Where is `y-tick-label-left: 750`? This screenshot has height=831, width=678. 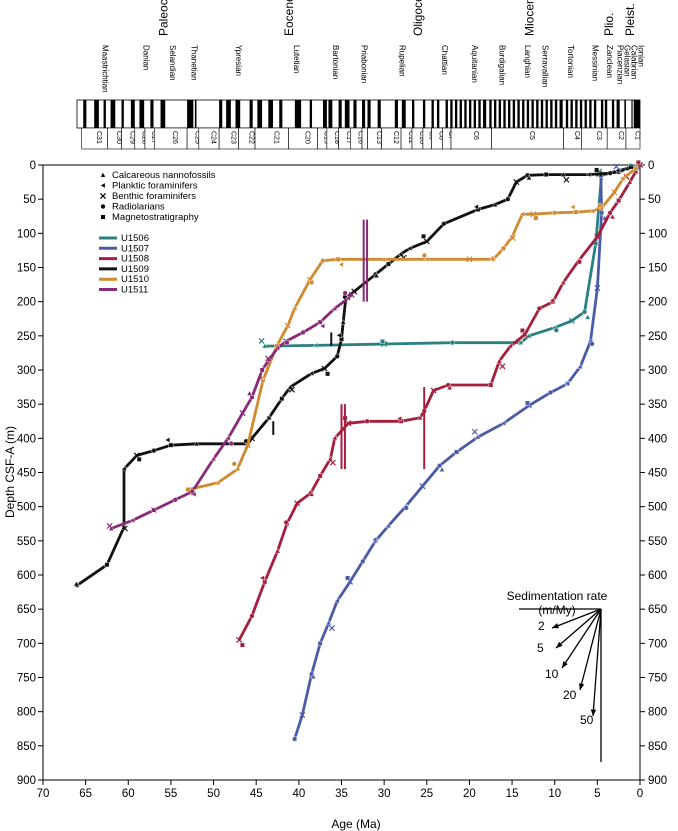 y-tick-label-left: 750 is located at coordinates (26, 679).